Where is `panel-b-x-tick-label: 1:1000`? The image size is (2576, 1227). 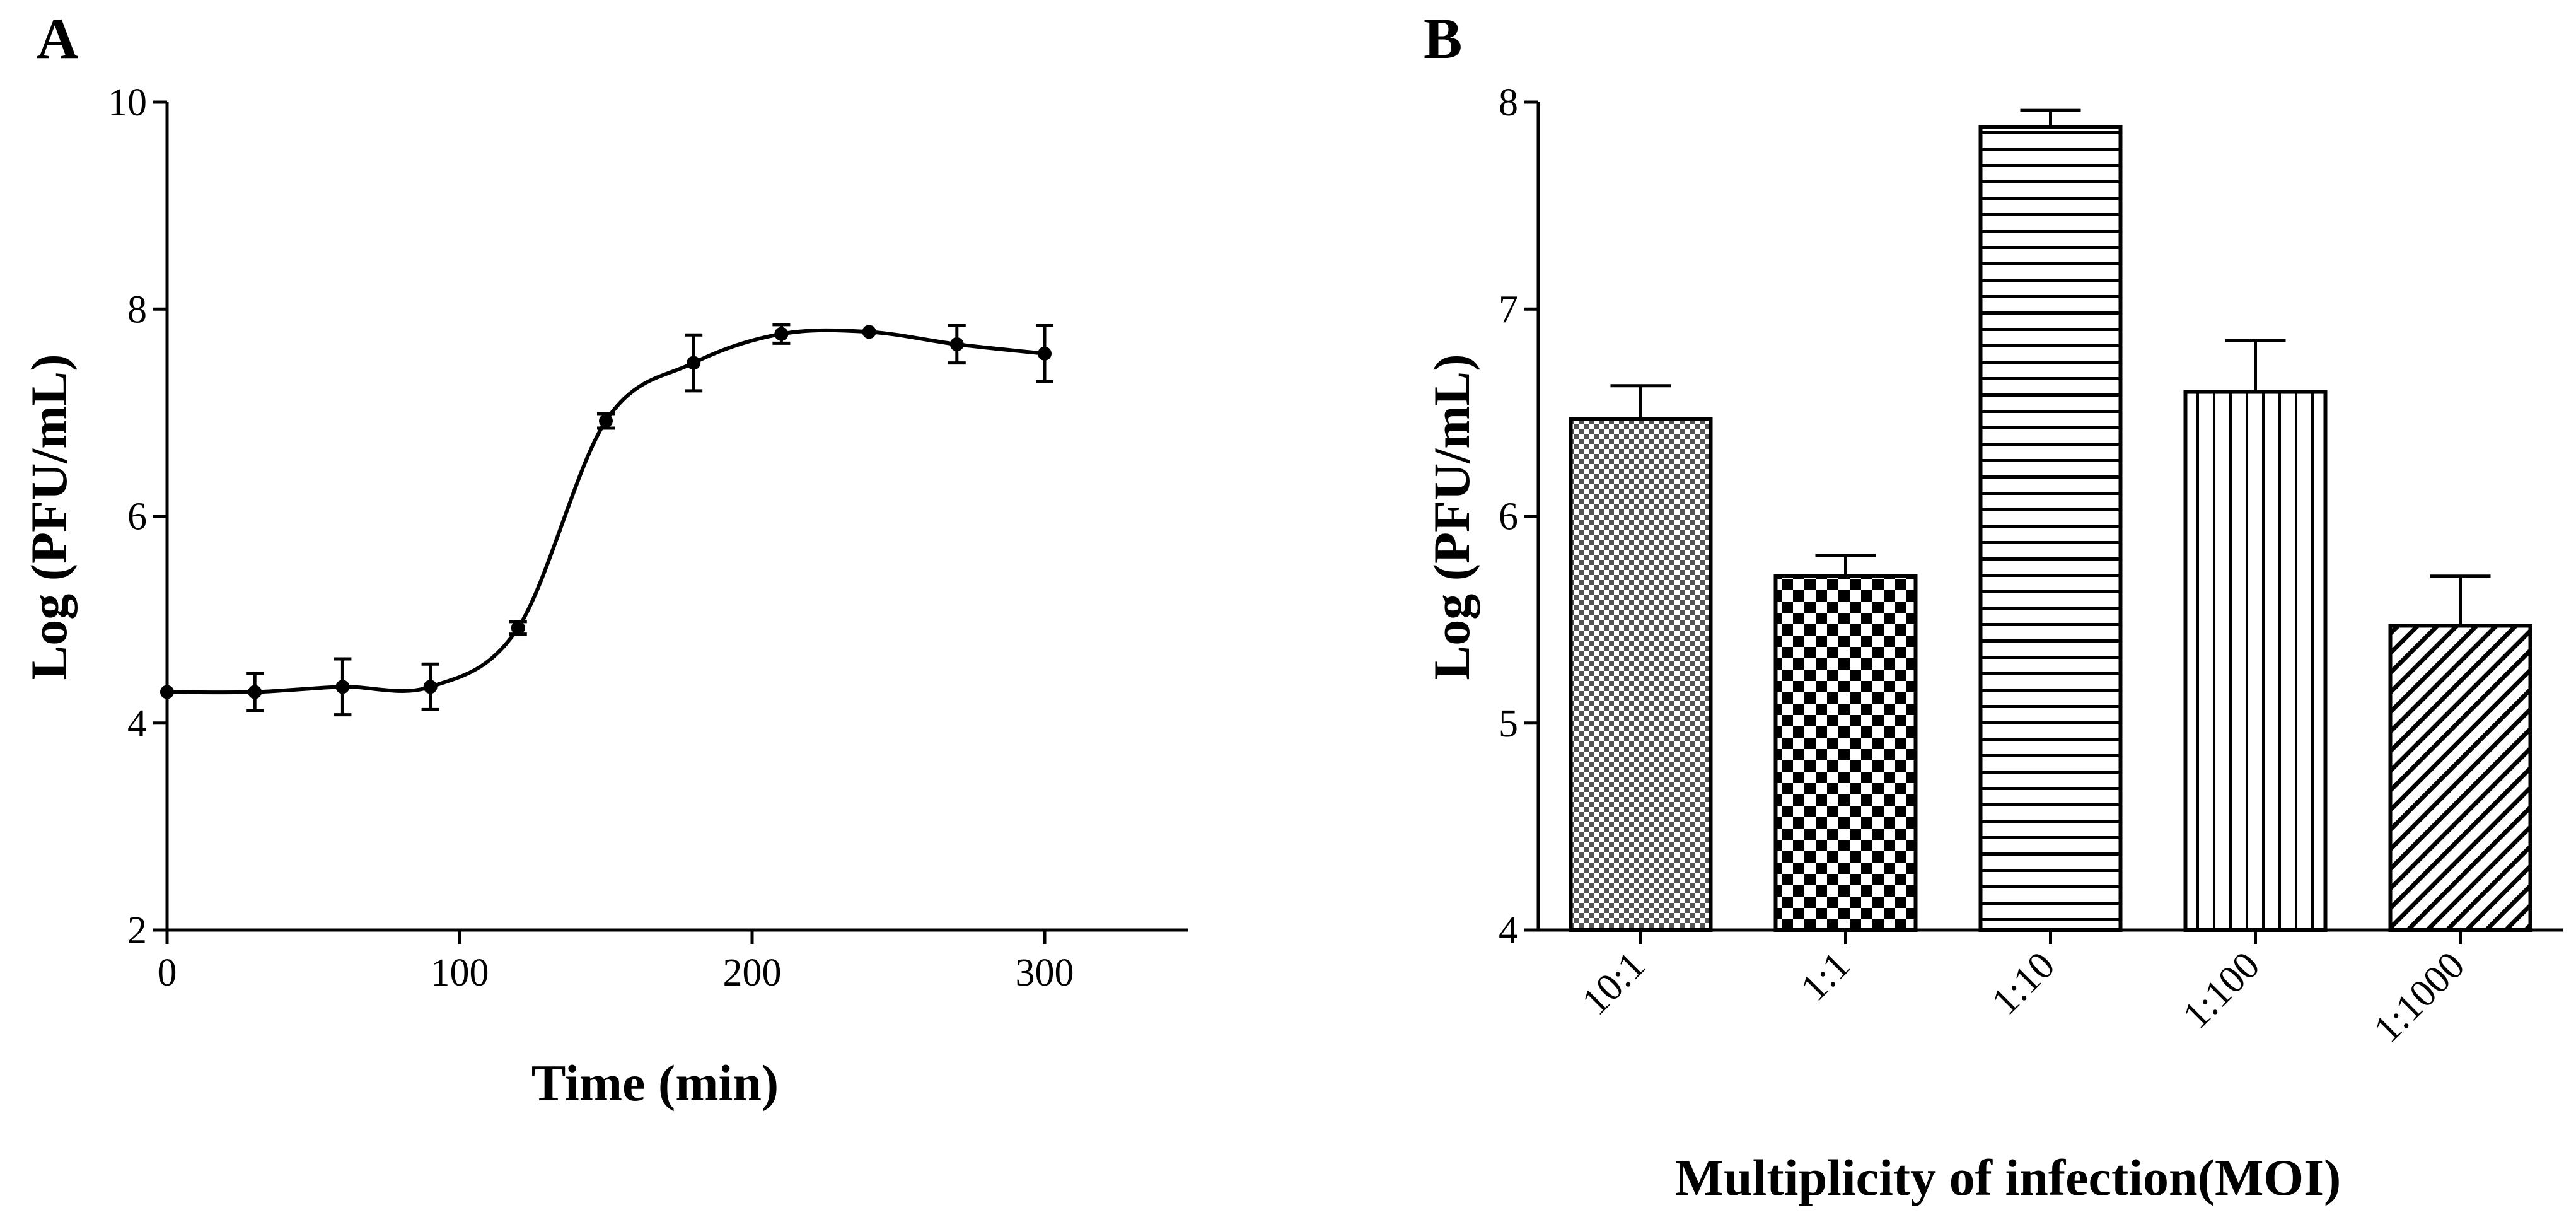
panel-b-x-tick-label: 1:1000 is located at coordinates (2419, 998).